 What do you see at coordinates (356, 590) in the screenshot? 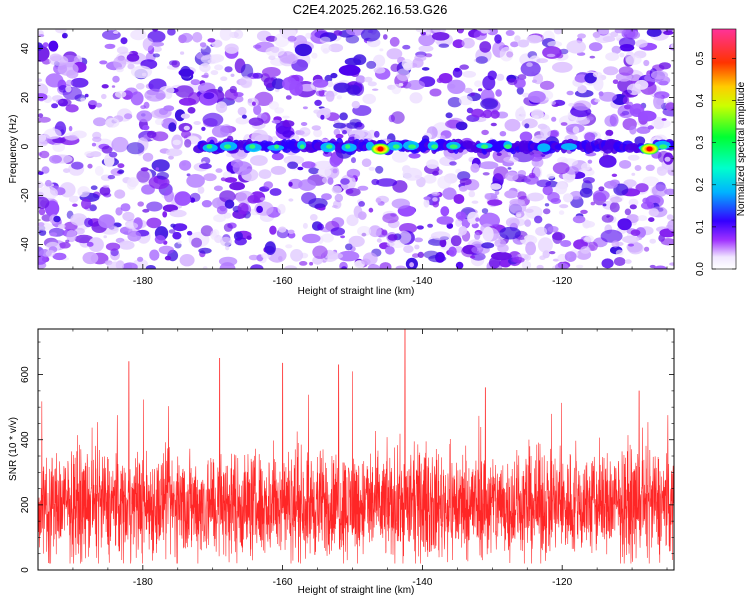
I see `snr-x-label: Height of straight line (km)` at bounding box center [356, 590].